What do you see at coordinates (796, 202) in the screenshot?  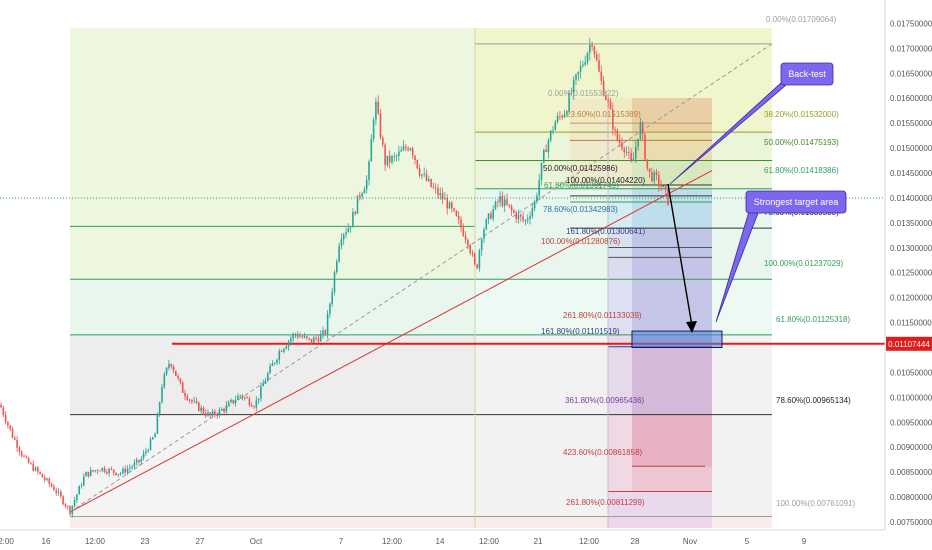 I see `target-area-callout: Strongest target area` at bounding box center [796, 202].